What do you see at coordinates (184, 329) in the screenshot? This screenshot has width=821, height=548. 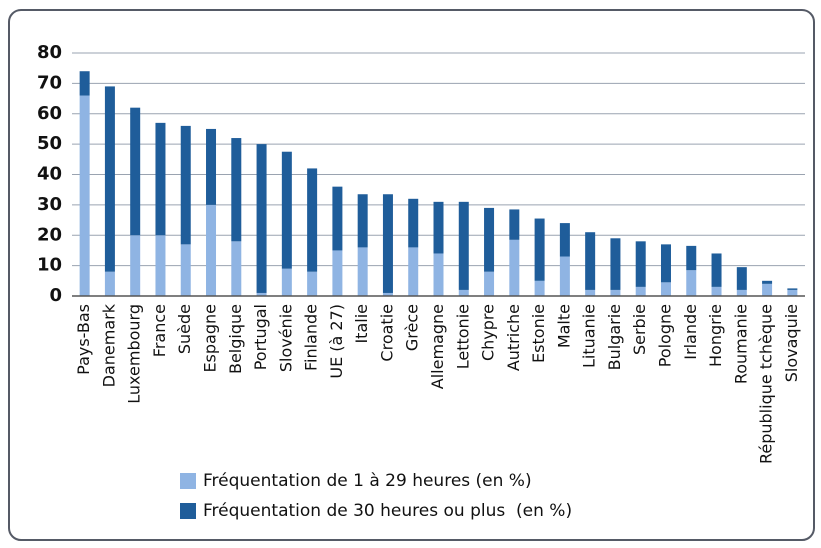 I see `x-tick-label: Suède` at bounding box center [184, 329].